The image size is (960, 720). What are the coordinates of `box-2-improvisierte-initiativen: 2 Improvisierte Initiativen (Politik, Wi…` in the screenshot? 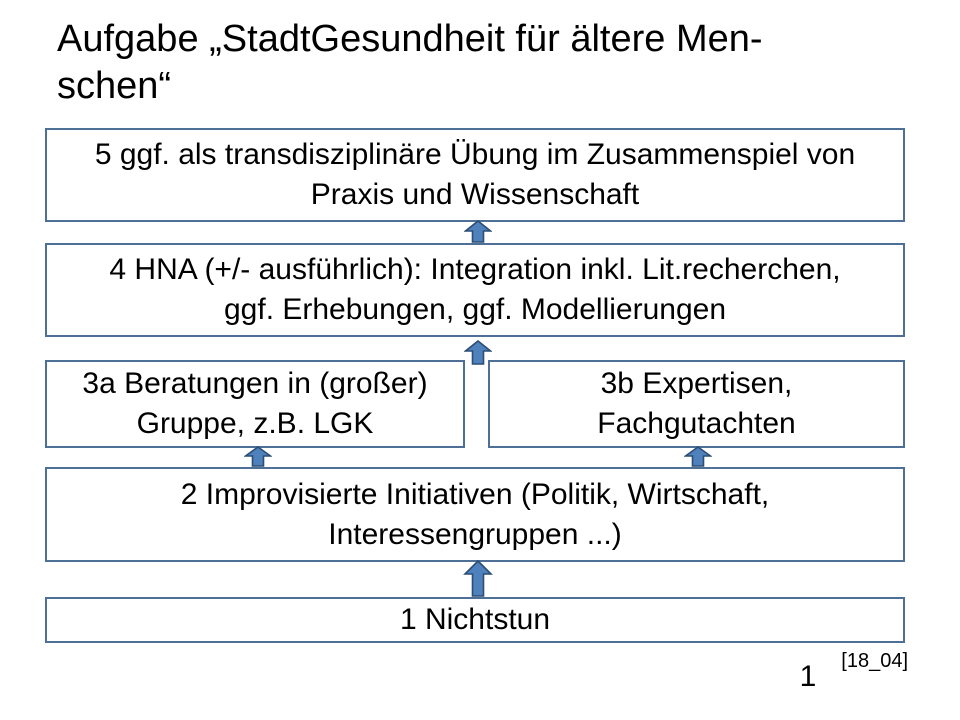 It's located at (475, 514).